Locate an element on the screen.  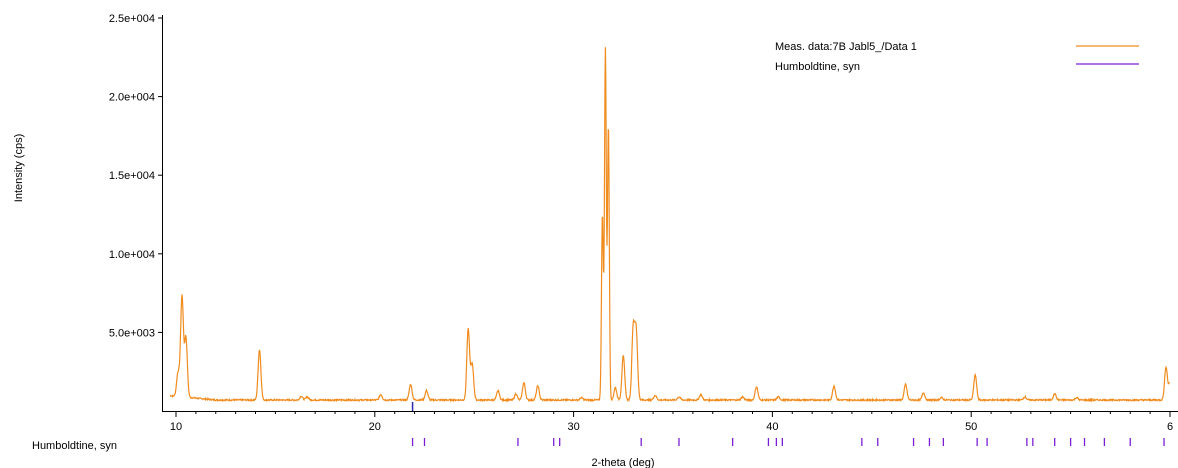
y-tick-label: 1.5e+004 is located at coordinates (132, 176).